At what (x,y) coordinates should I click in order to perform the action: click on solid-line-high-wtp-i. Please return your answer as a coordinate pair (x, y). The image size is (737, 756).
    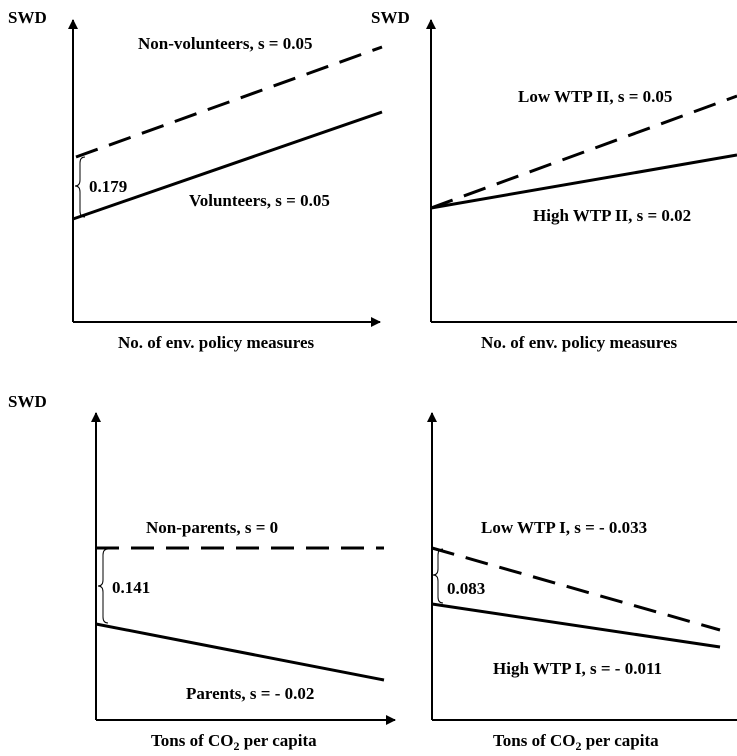
    Looking at the image, I should click on (576, 625).